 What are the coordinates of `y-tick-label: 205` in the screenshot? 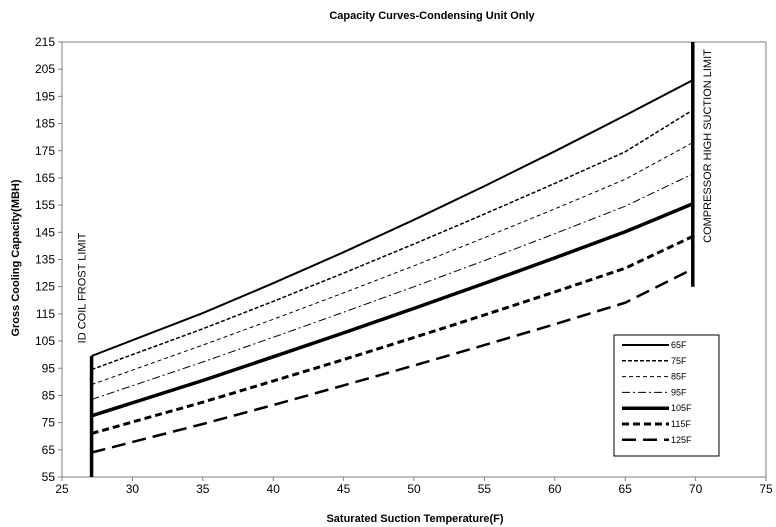 It's located at (45, 69).